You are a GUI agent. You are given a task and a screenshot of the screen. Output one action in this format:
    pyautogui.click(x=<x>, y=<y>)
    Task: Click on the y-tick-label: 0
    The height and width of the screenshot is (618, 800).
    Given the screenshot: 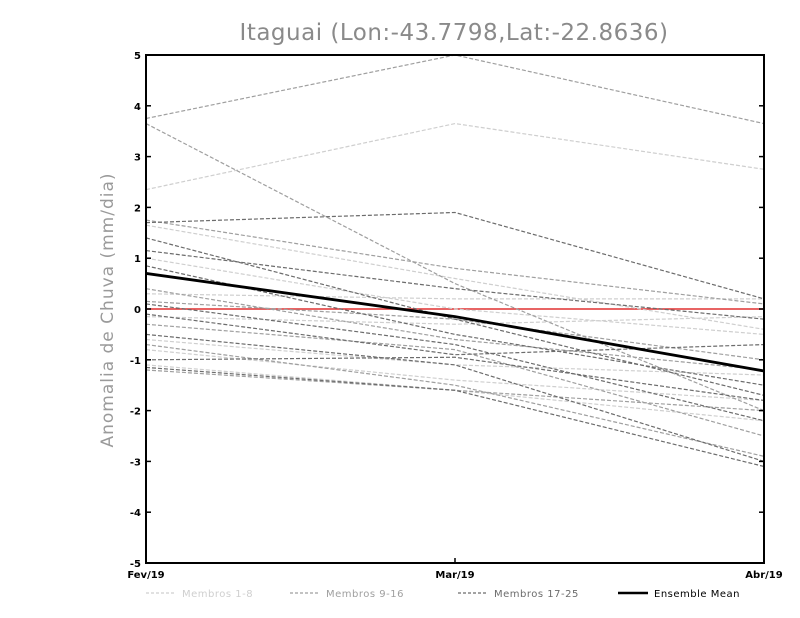 What is the action you would take?
    pyautogui.click(x=137, y=310)
    